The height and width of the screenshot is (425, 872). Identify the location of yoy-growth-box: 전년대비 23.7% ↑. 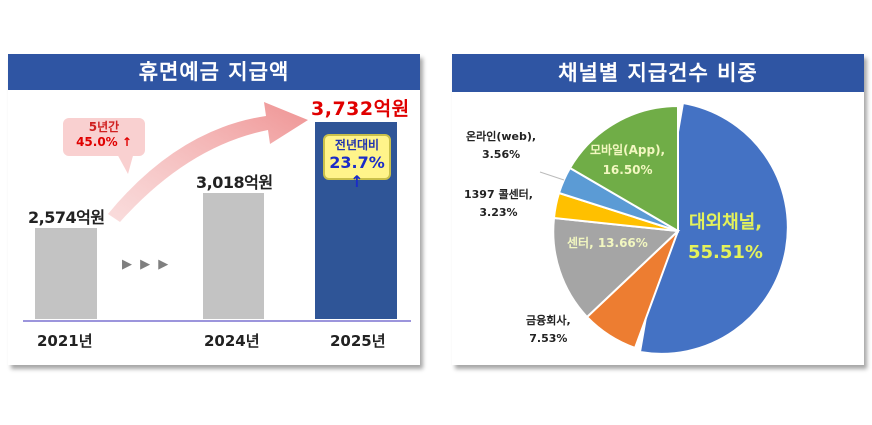
(357, 162).